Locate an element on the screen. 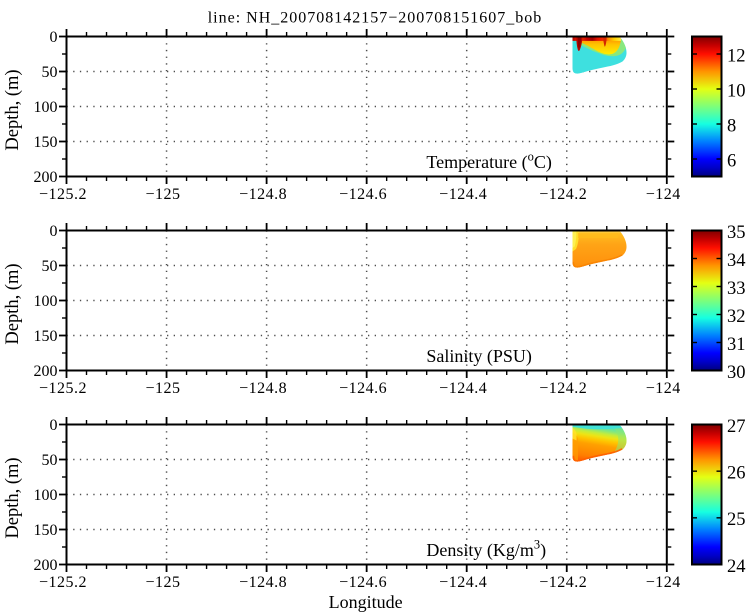 Image resolution: width=750 pixels, height=615 pixels. svg-text: Longitude is located at coordinates (366, 602).